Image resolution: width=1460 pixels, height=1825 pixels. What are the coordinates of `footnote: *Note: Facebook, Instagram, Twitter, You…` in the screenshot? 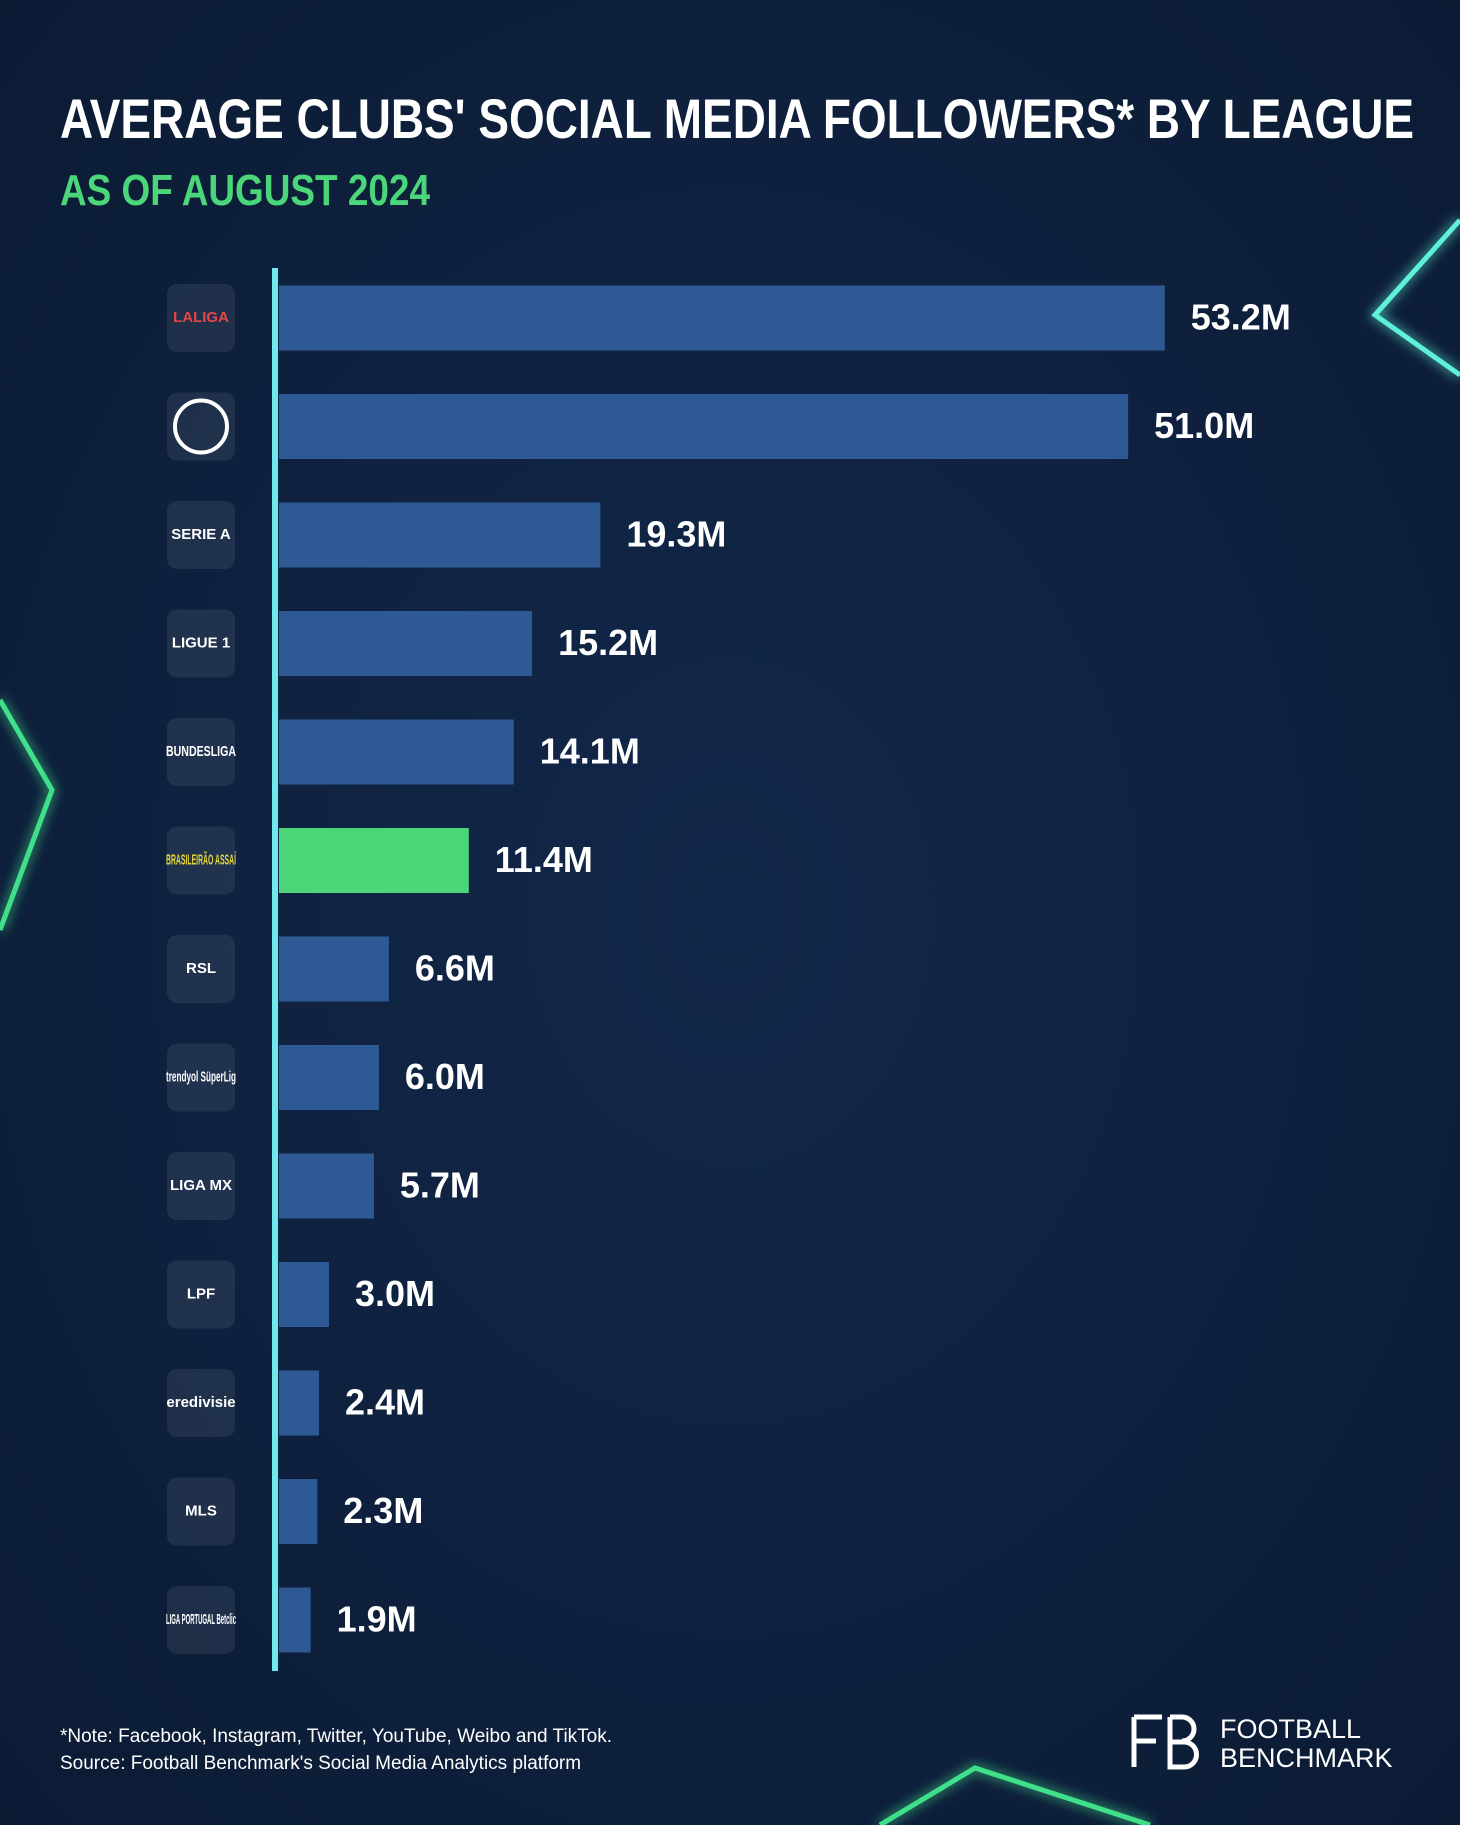 It's located at (336, 1736).